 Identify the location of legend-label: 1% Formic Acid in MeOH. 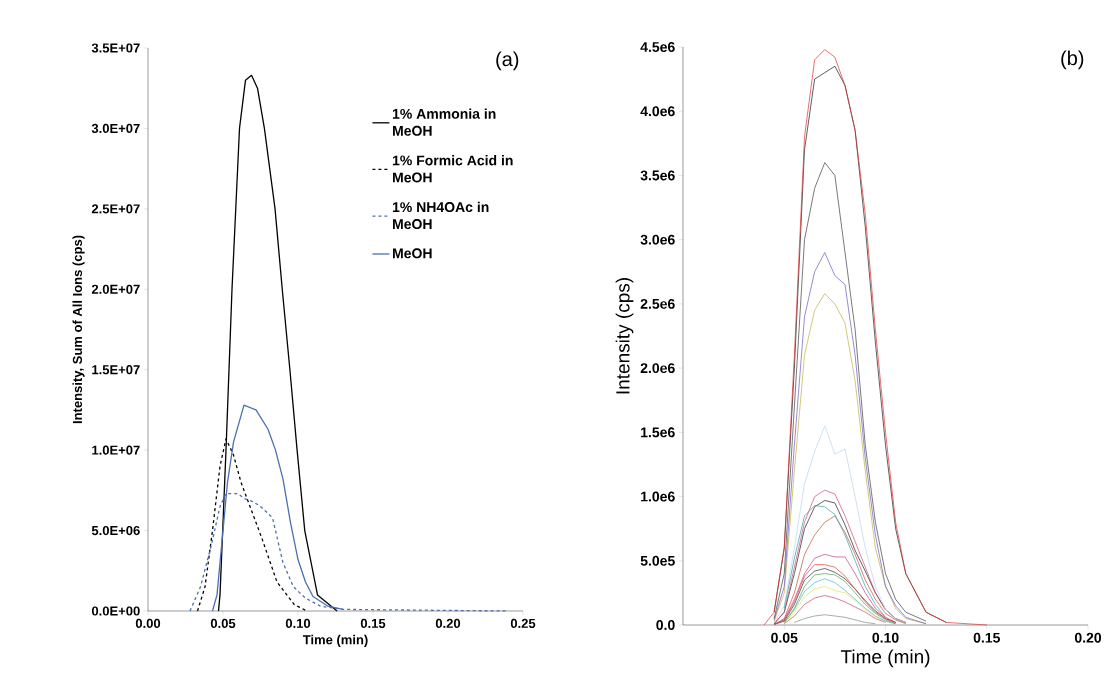
(452, 169).